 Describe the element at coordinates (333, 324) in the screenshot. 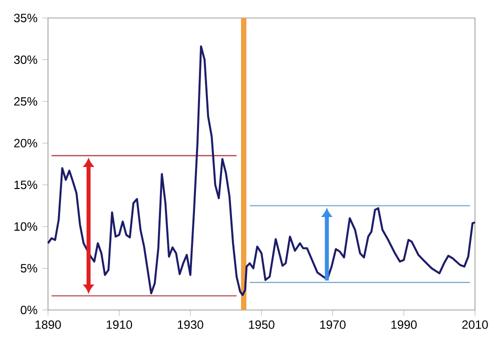

I see `x-tick-label: 1970` at that location.